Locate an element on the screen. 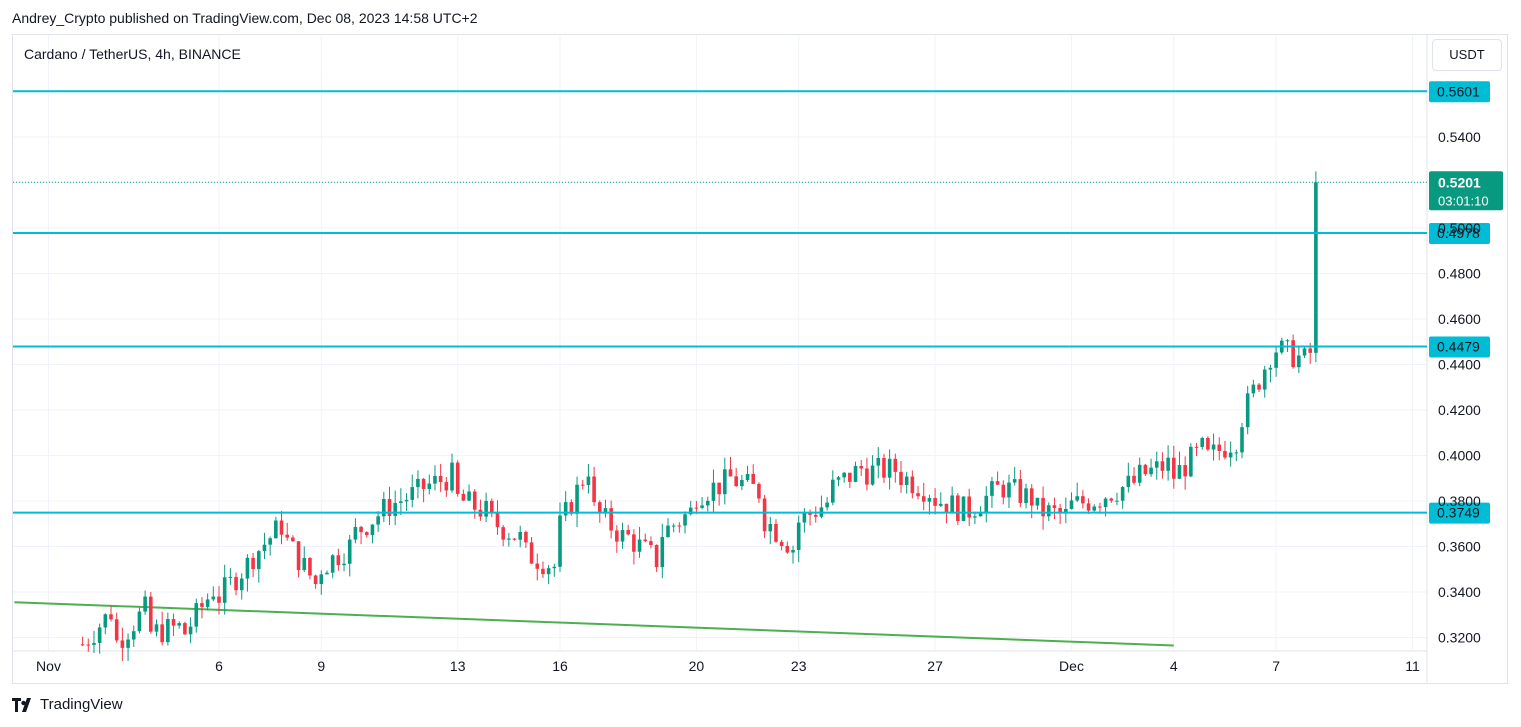 The width and height of the screenshot is (1521, 727). price-tick: 0.5400 is located at coordinates (1459, 137).